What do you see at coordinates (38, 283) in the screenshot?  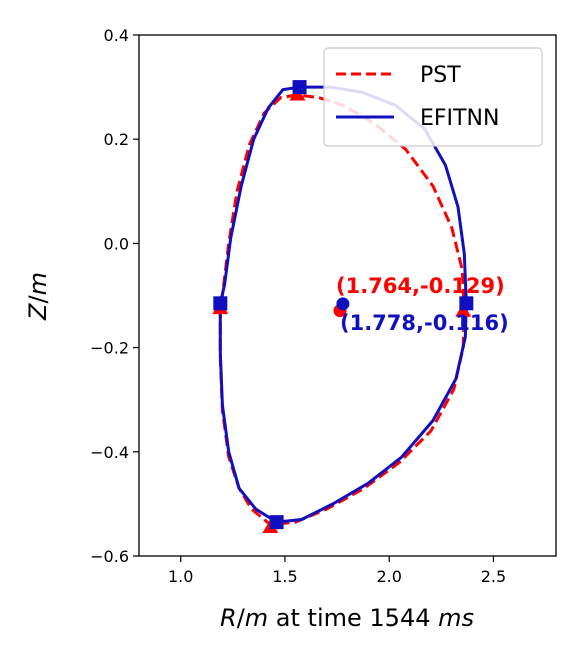 I see `y-axis-label-unit: m` at bounding box center [38, 283].